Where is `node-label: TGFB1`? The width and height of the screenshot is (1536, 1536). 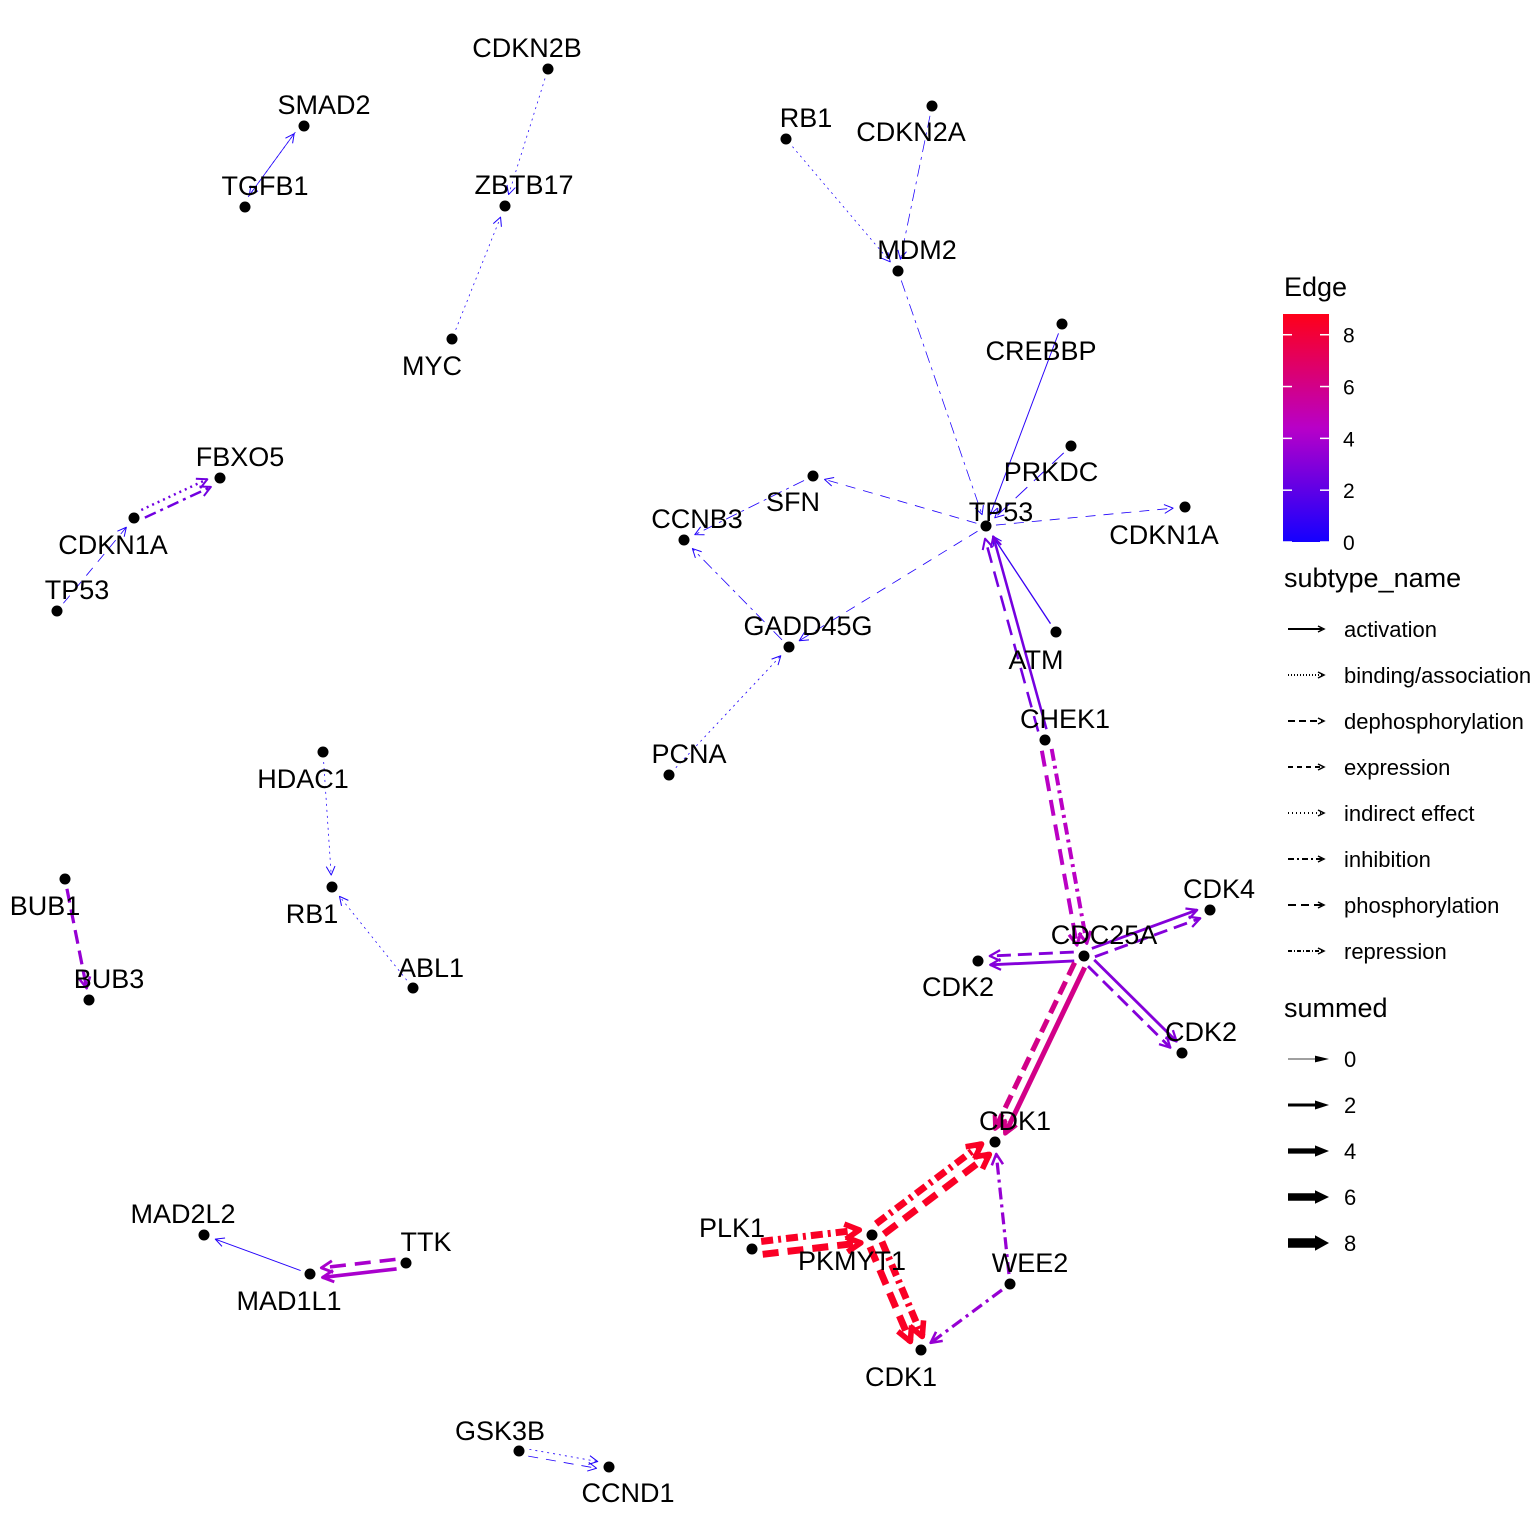
node-label: TGFB1 is located at coordinates (264, 186).